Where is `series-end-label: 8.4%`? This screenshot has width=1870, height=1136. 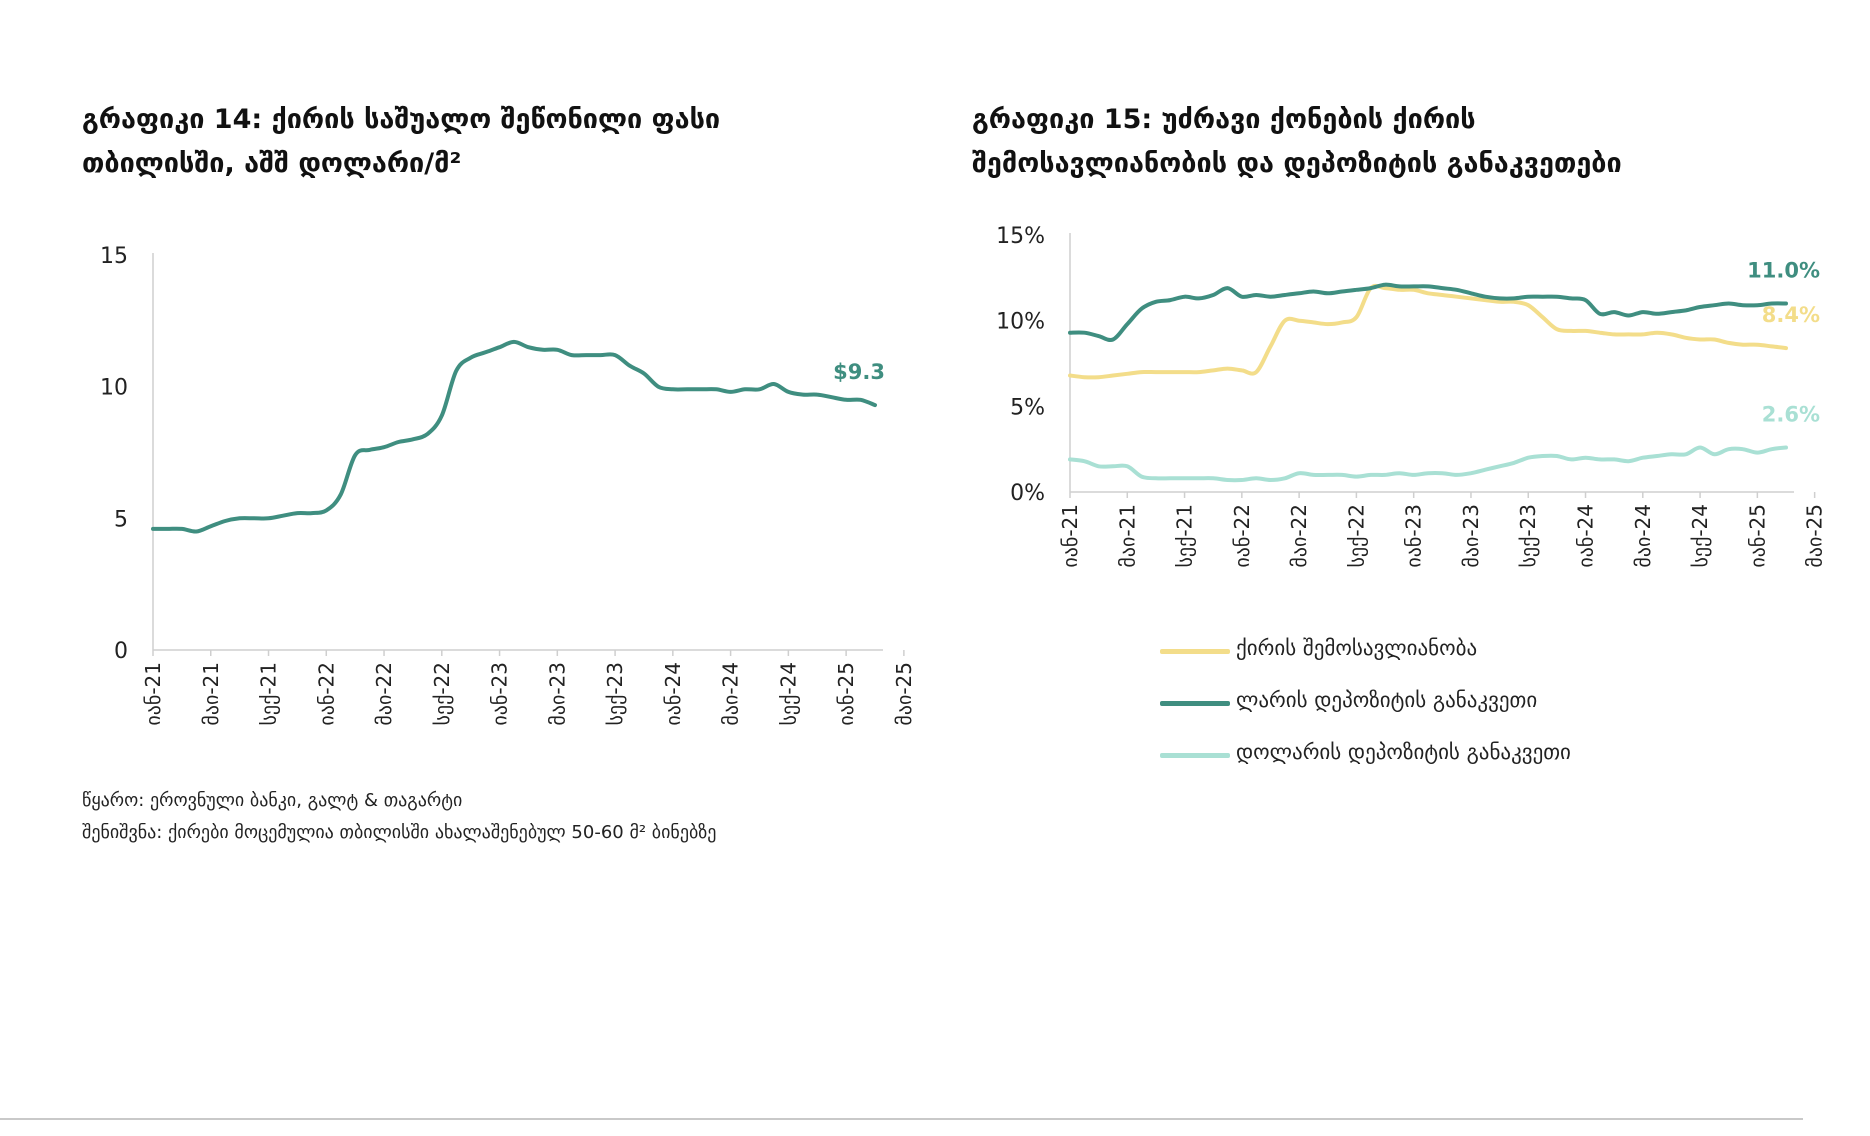
series-end-label: 8.4% is located at coordinates (1791, 315).